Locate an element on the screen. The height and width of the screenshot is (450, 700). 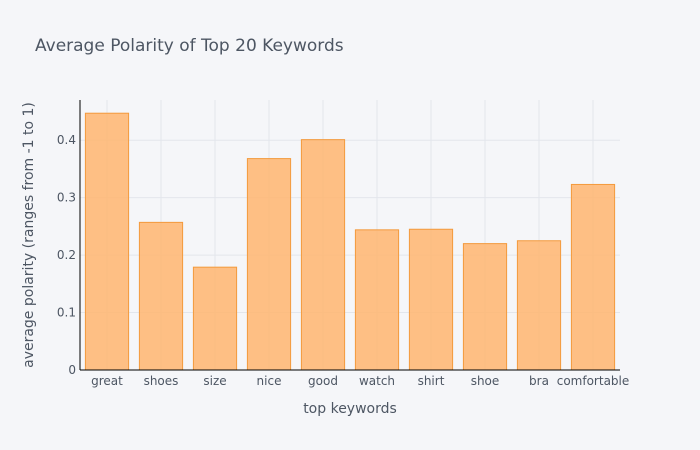
y-tick-labels: 0 0.1 0.2 0.3 0.4 is located at coordinates (66, 255).